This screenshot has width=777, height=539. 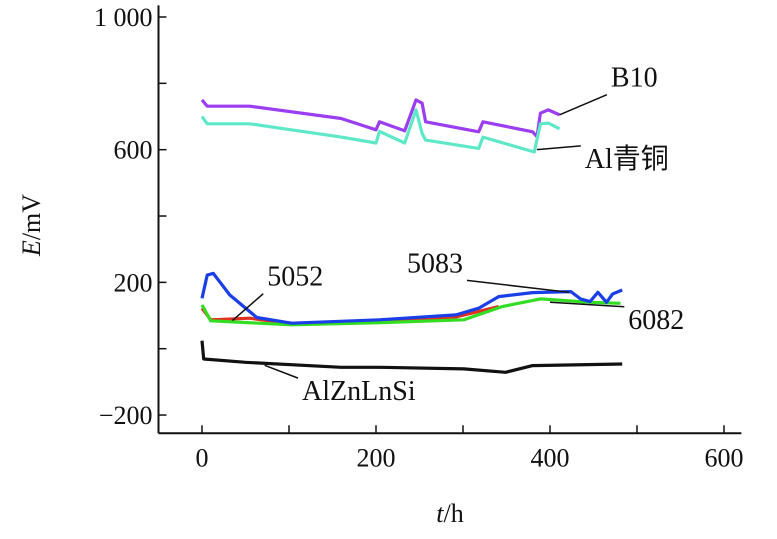 I want to click on y-axis-var: E, so click(x=31, y=248).